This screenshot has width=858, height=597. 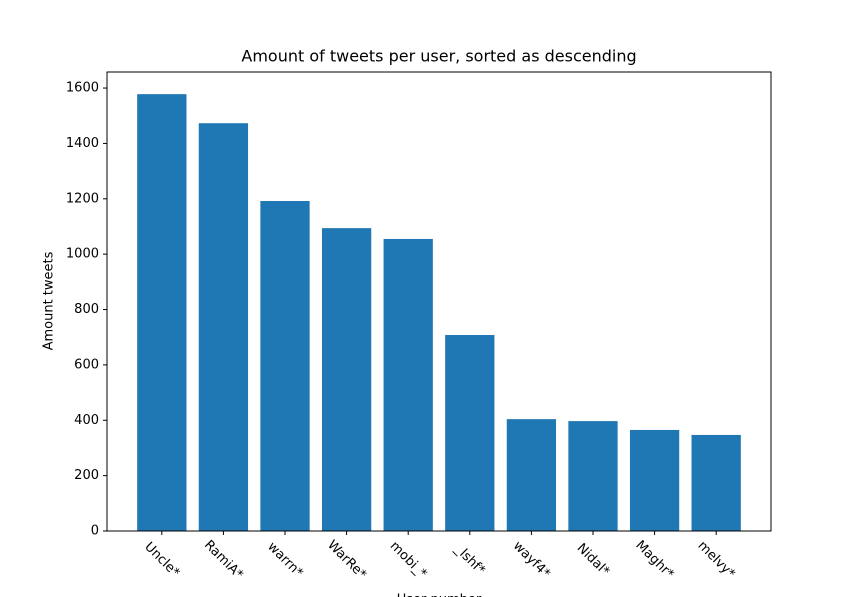 I want to click on y-axis-label: Amount tweets, so click(x=49, y=300).